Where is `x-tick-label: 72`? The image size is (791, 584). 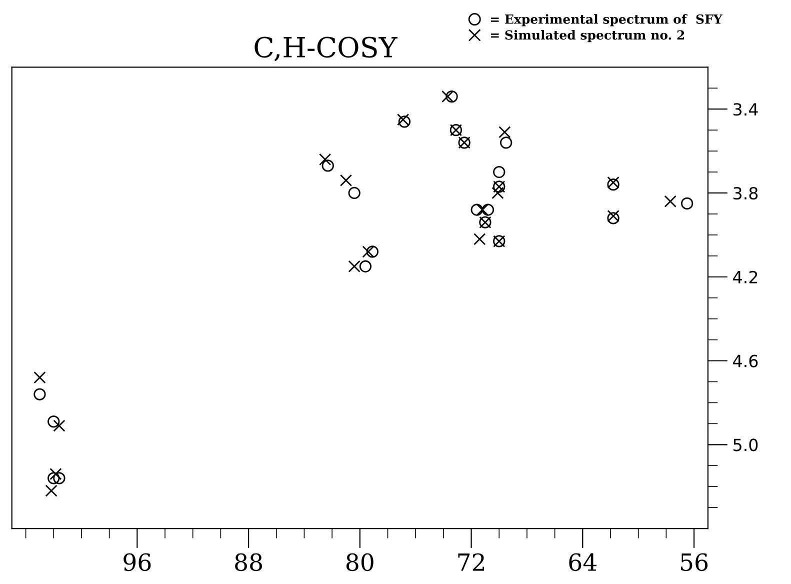 x-tick-label: 72 is located at coordinates (471, 562).